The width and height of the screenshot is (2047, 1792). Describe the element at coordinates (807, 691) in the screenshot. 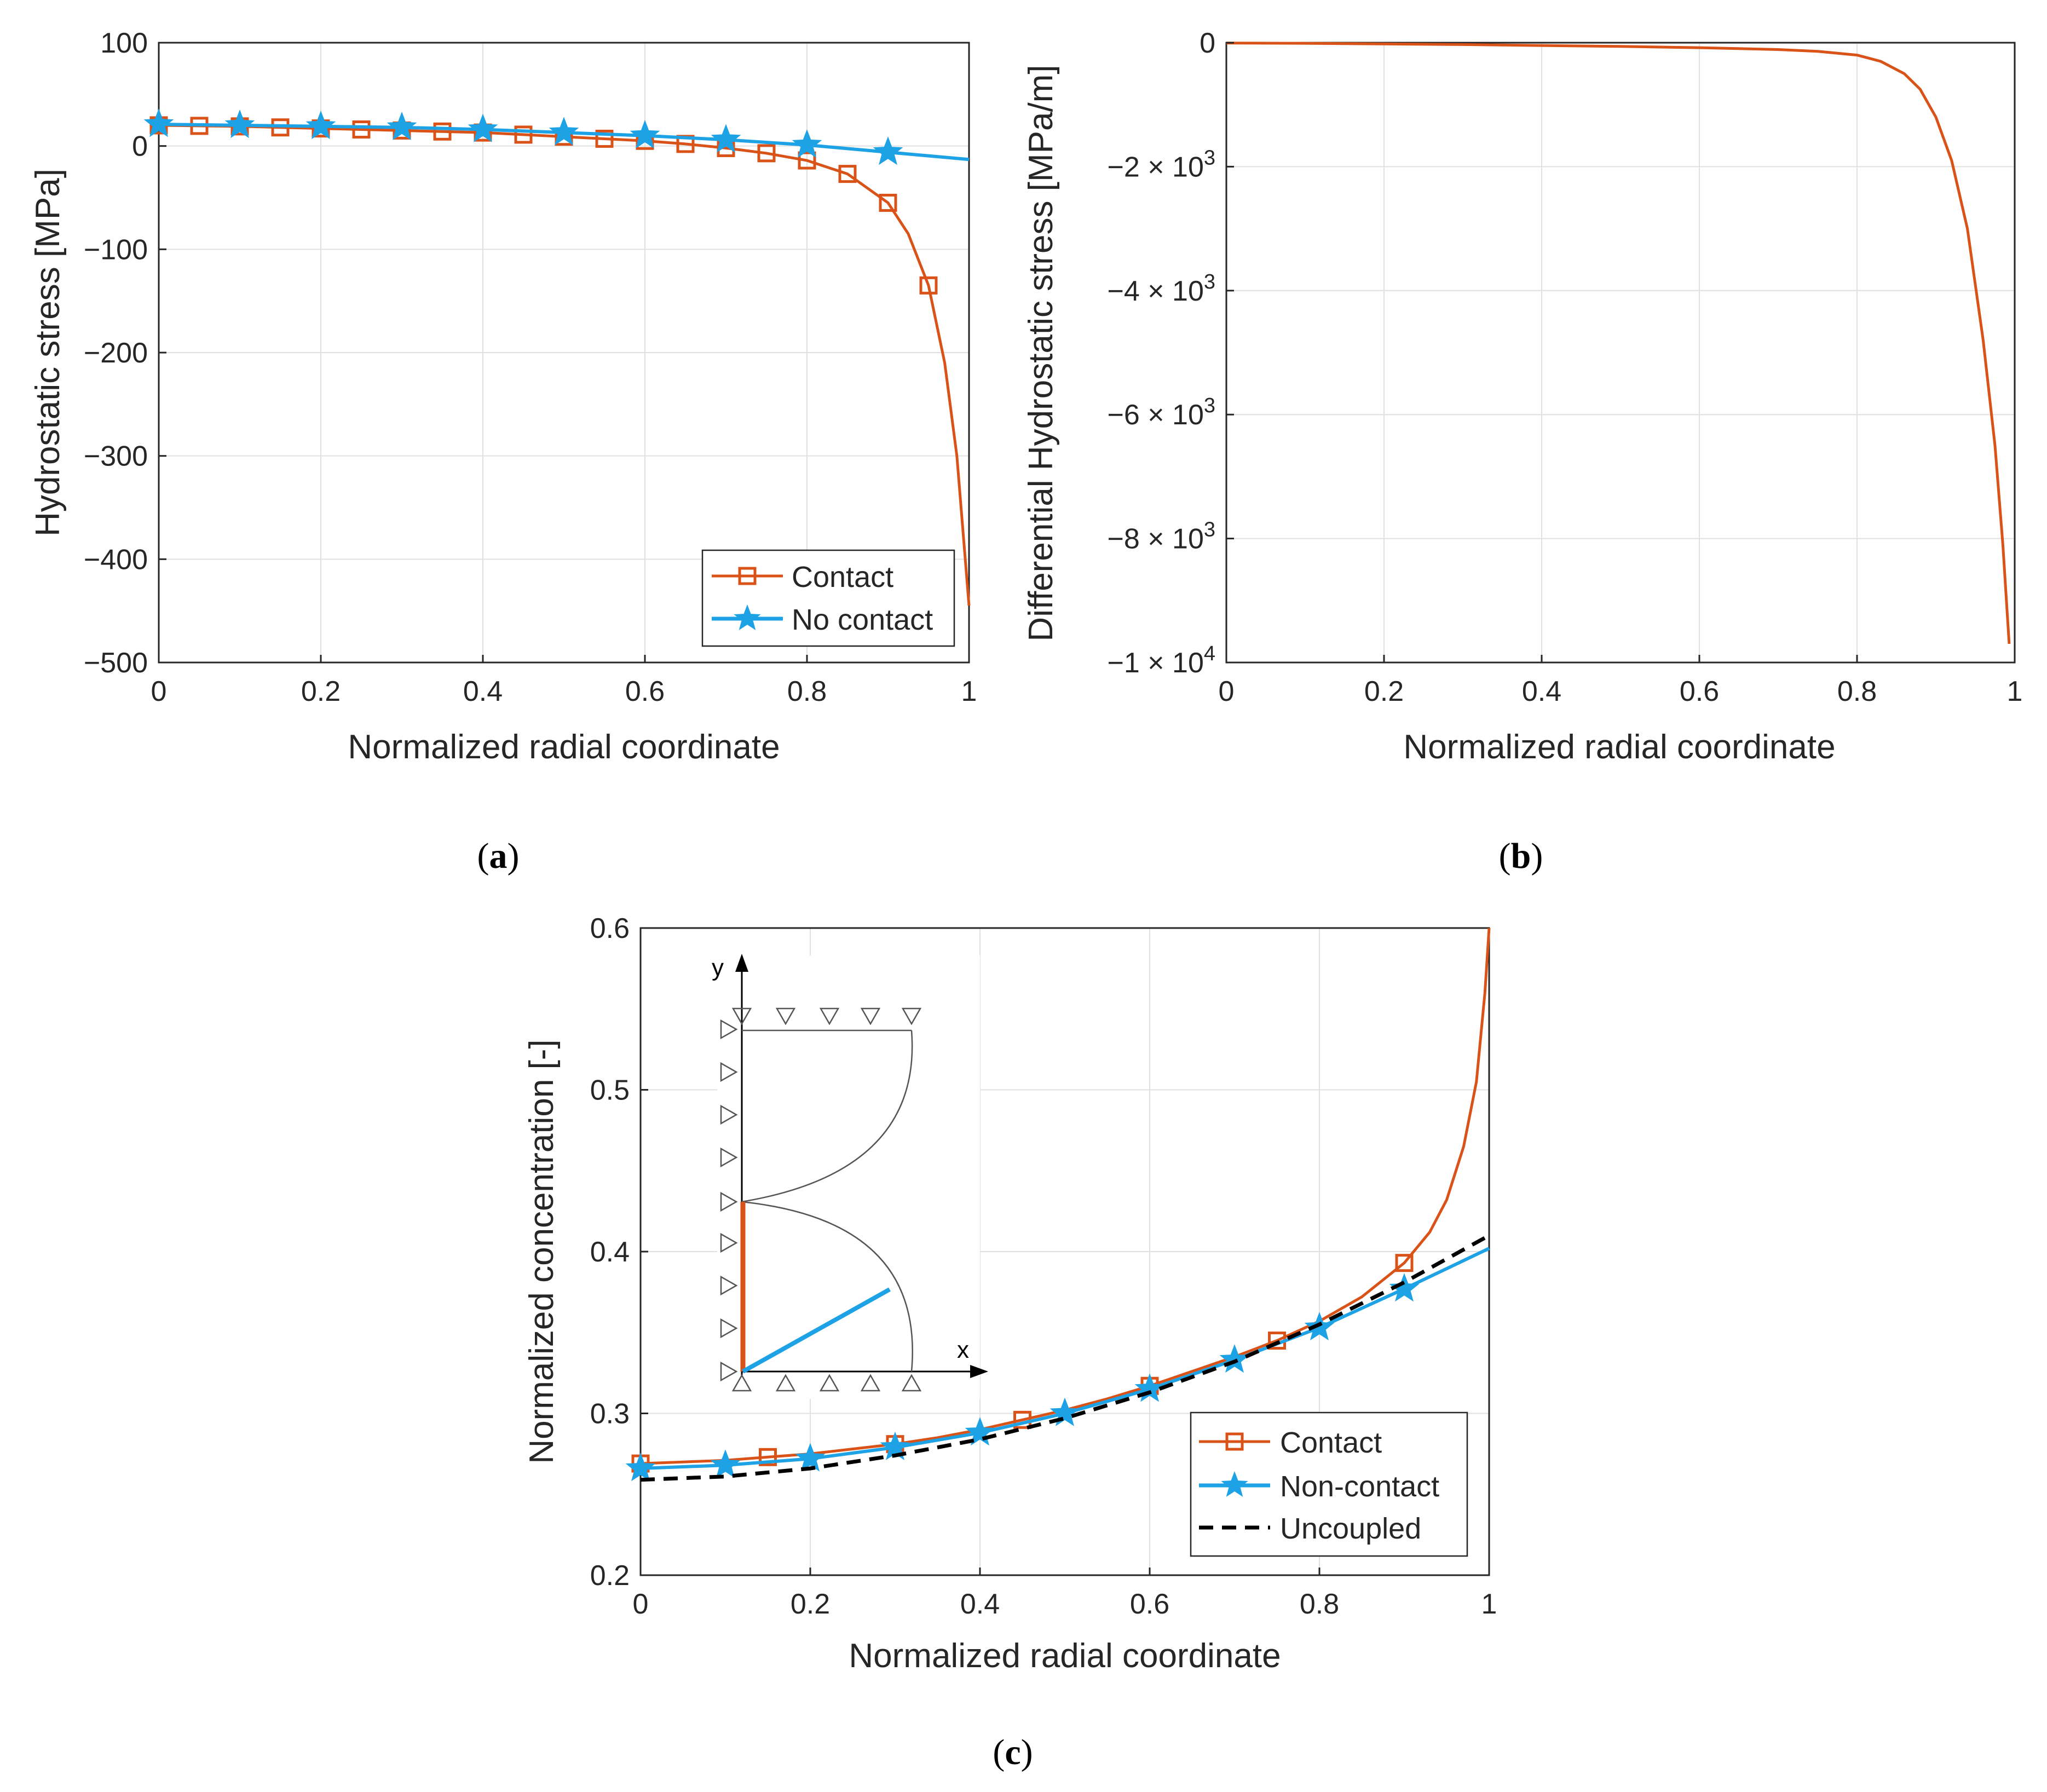

I see `panel-a-x-tick-label: 0.8` at that location.